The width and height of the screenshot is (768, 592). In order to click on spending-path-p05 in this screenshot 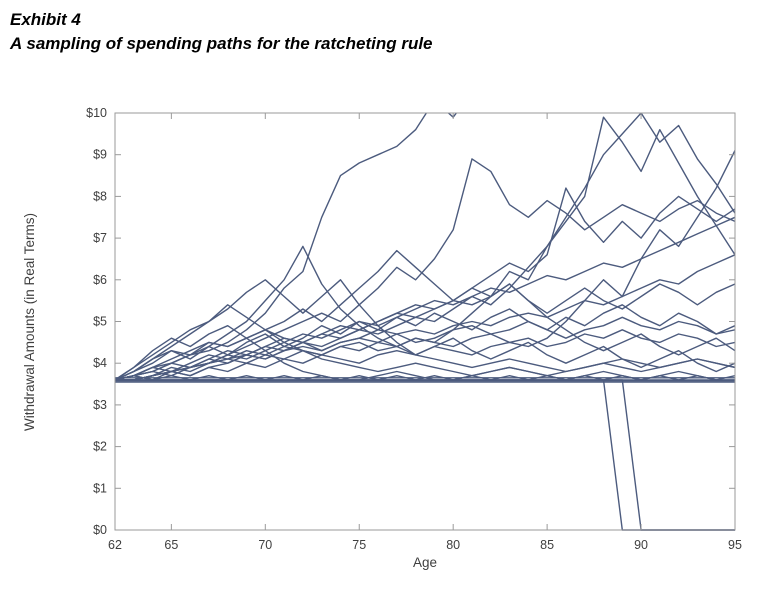, I will do `click(425, 342)`.